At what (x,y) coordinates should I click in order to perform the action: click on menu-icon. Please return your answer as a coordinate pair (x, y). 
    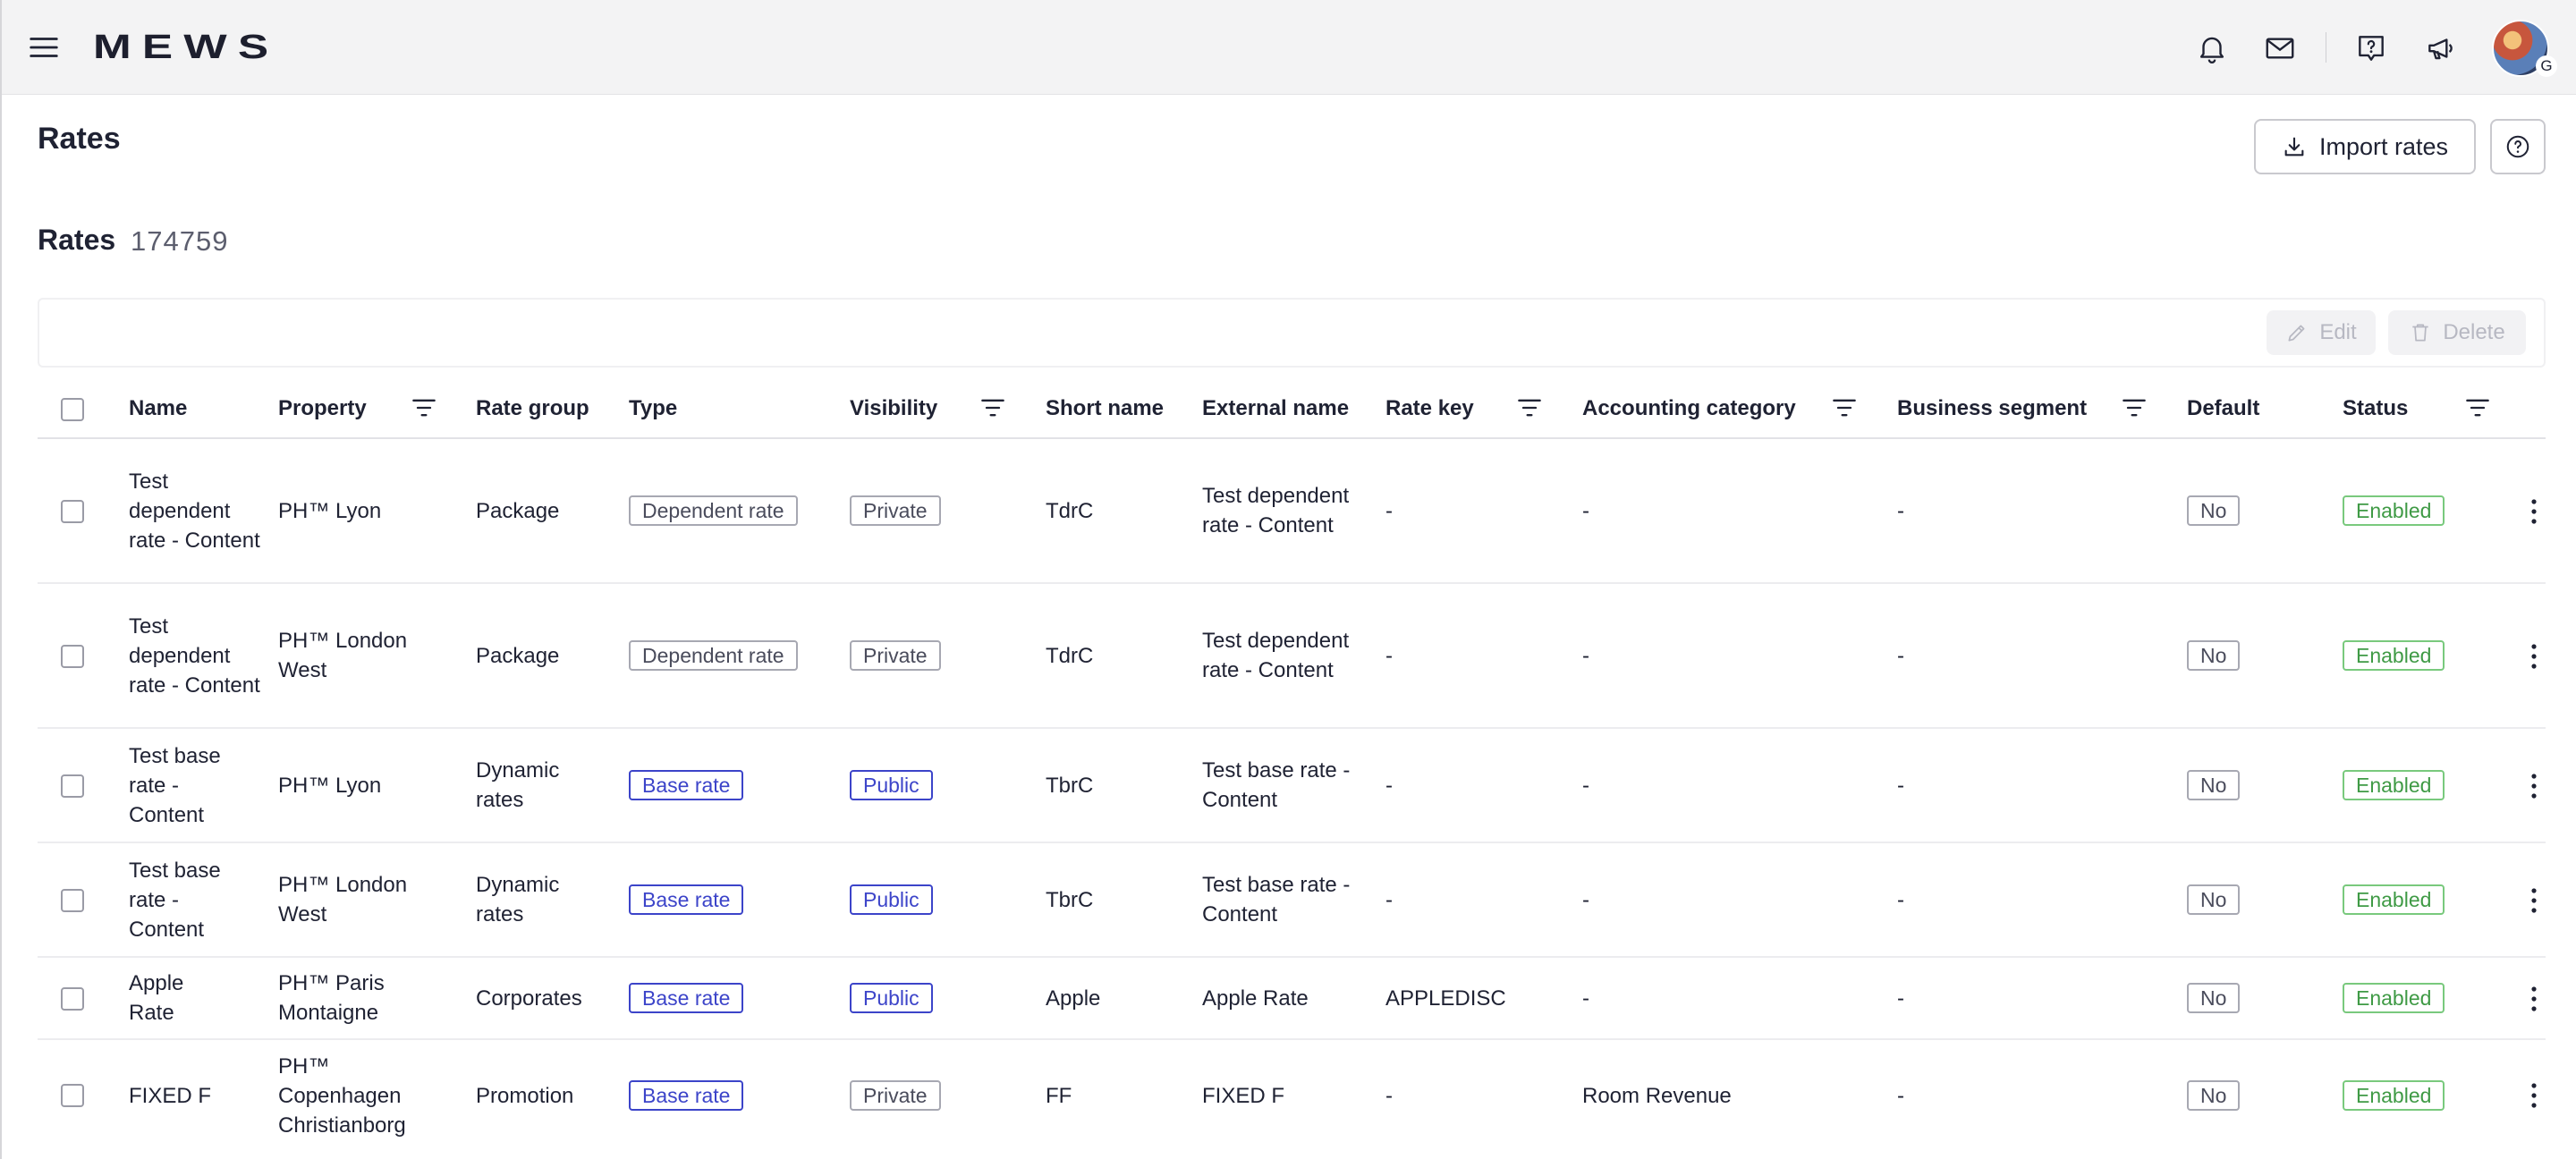
    Looking at the image, I should click on (44, 47).